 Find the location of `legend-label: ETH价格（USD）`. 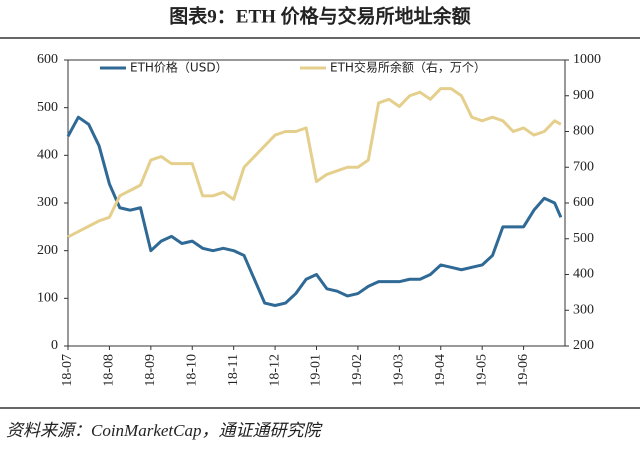

legend-label: ETH价格（USD） is located at coordinates (179, 67).